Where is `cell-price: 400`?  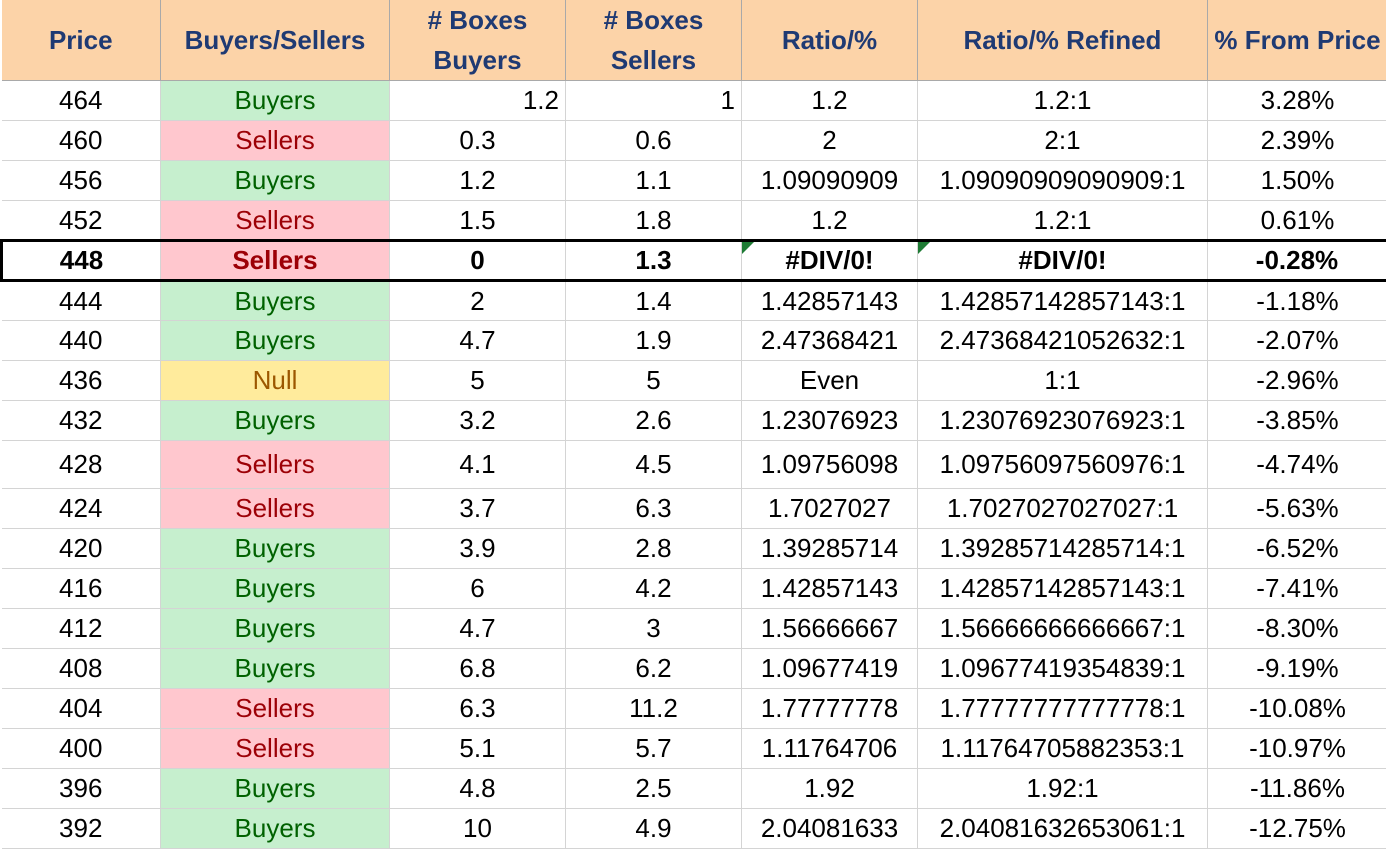 cell-price: 400 is located at coordinates (81, 748).